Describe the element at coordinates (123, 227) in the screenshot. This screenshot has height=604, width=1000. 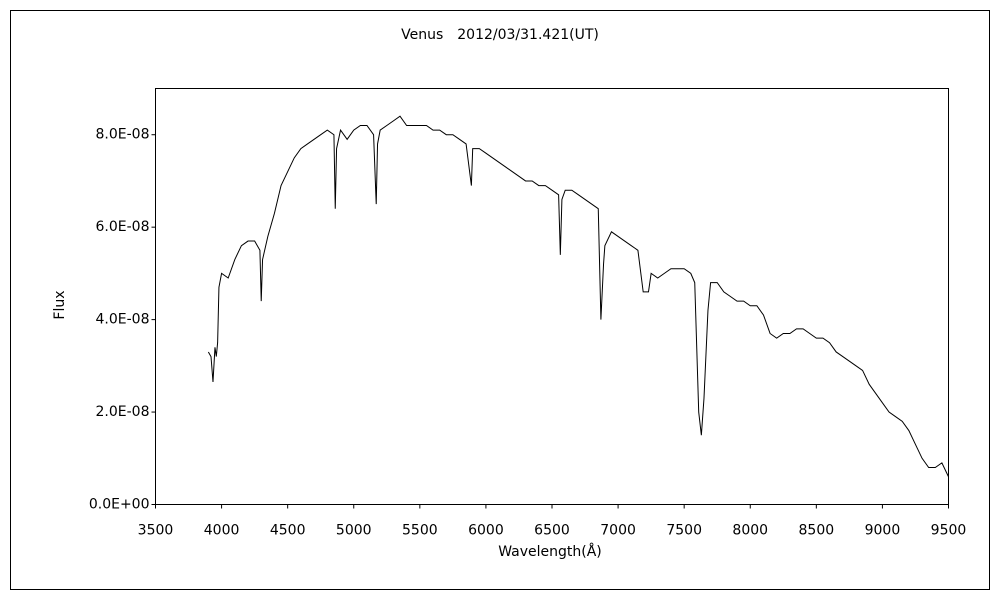
I see `y-tick-label: 6.0E-08` at that location.